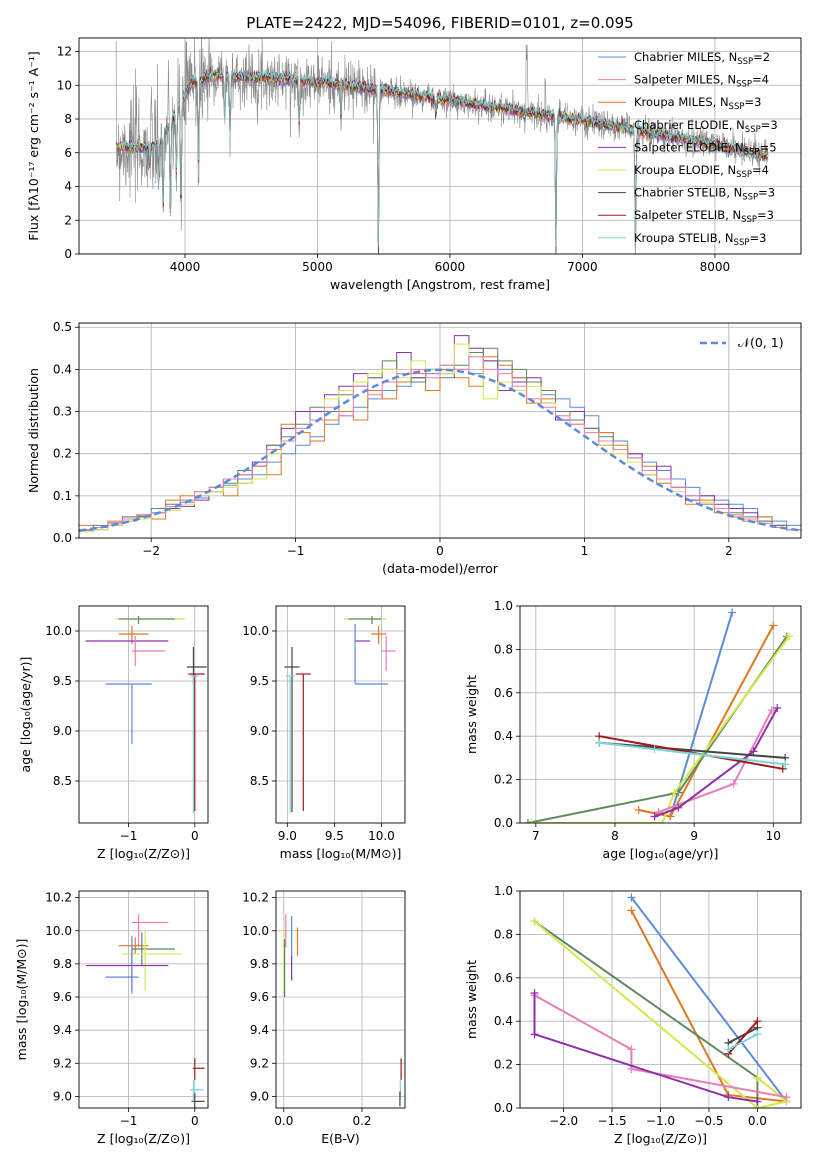  What do you see at coordinates (68, 254) in the screenshot?
I see `y-tick-label: 0` at bounding box center [68, 254].